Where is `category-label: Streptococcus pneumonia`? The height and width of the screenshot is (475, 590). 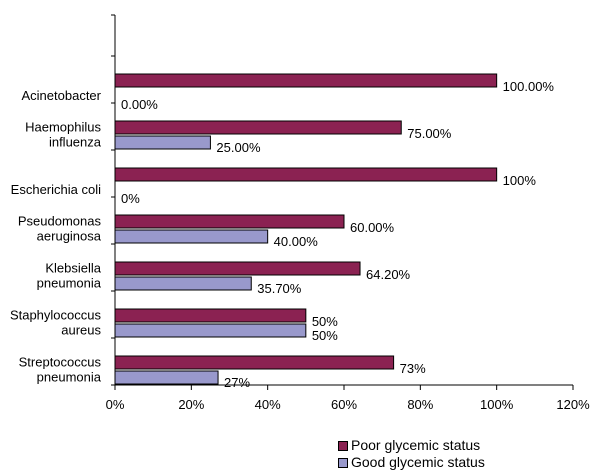
category-label: Streptococcus pneumonia is located at coordinates (60, 370).